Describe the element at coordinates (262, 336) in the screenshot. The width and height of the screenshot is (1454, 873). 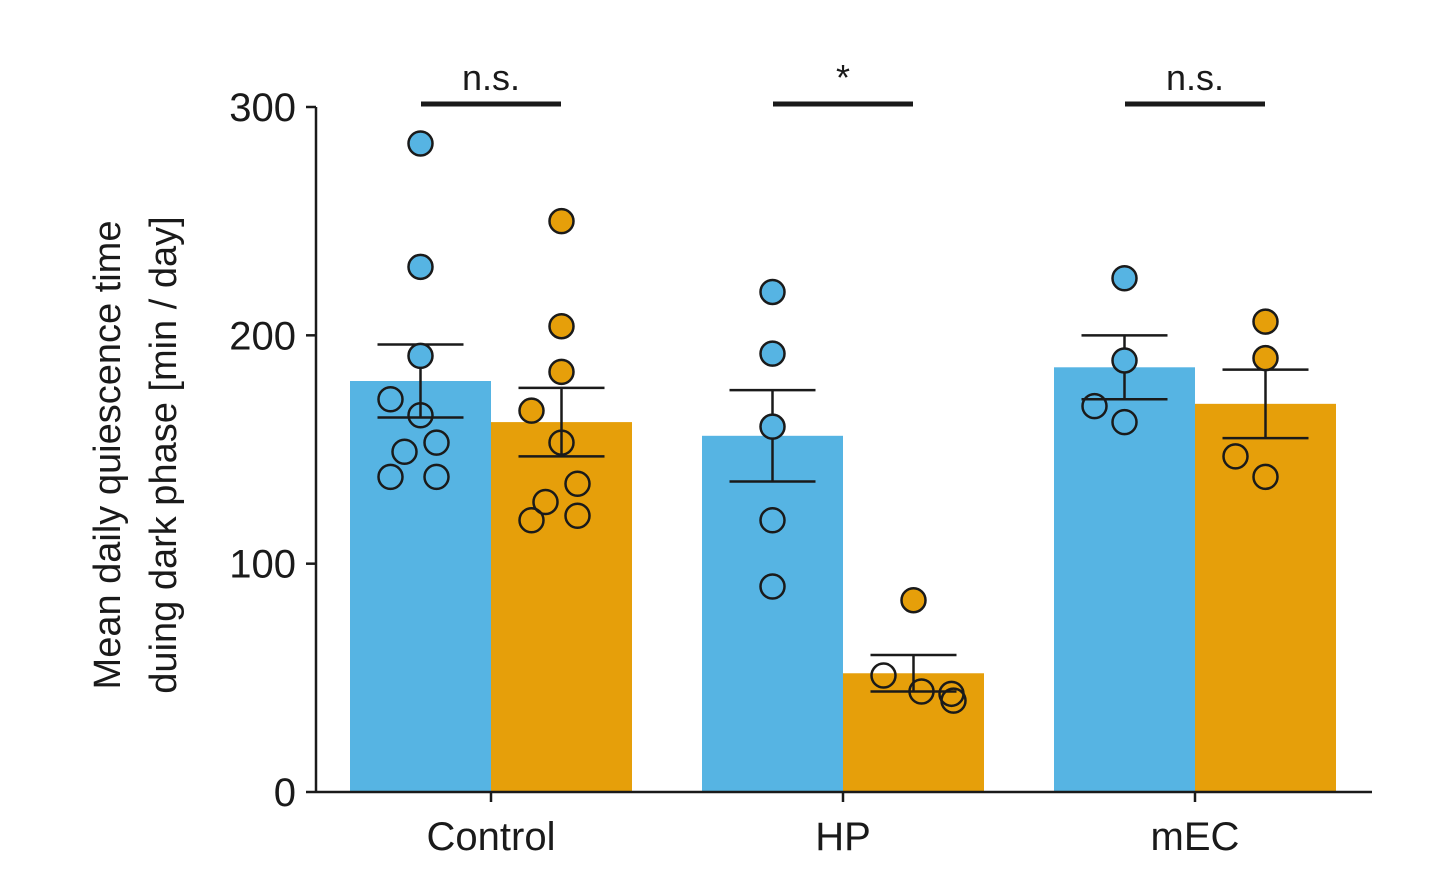
I see `y-tick-label: 200` at that location.